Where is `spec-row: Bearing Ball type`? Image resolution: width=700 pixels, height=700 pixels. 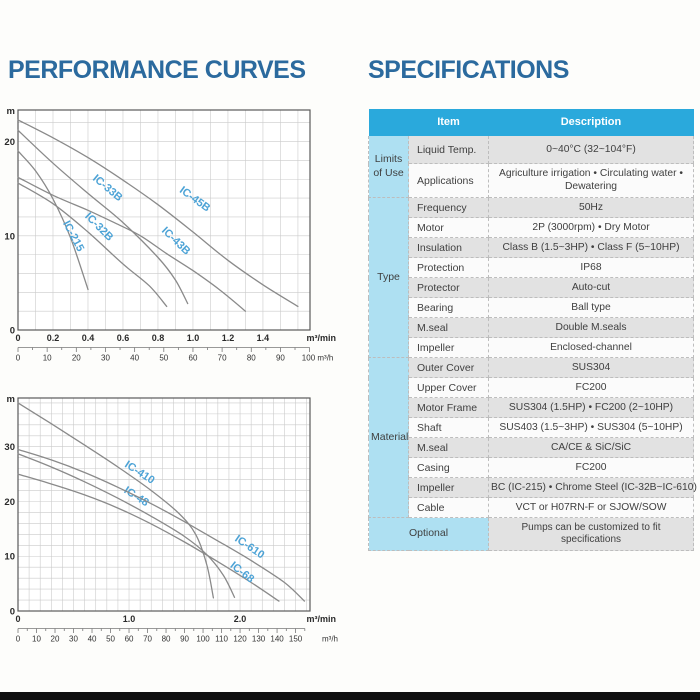
spec-row: Bearing Ball type is located at coordinates (531, 307).